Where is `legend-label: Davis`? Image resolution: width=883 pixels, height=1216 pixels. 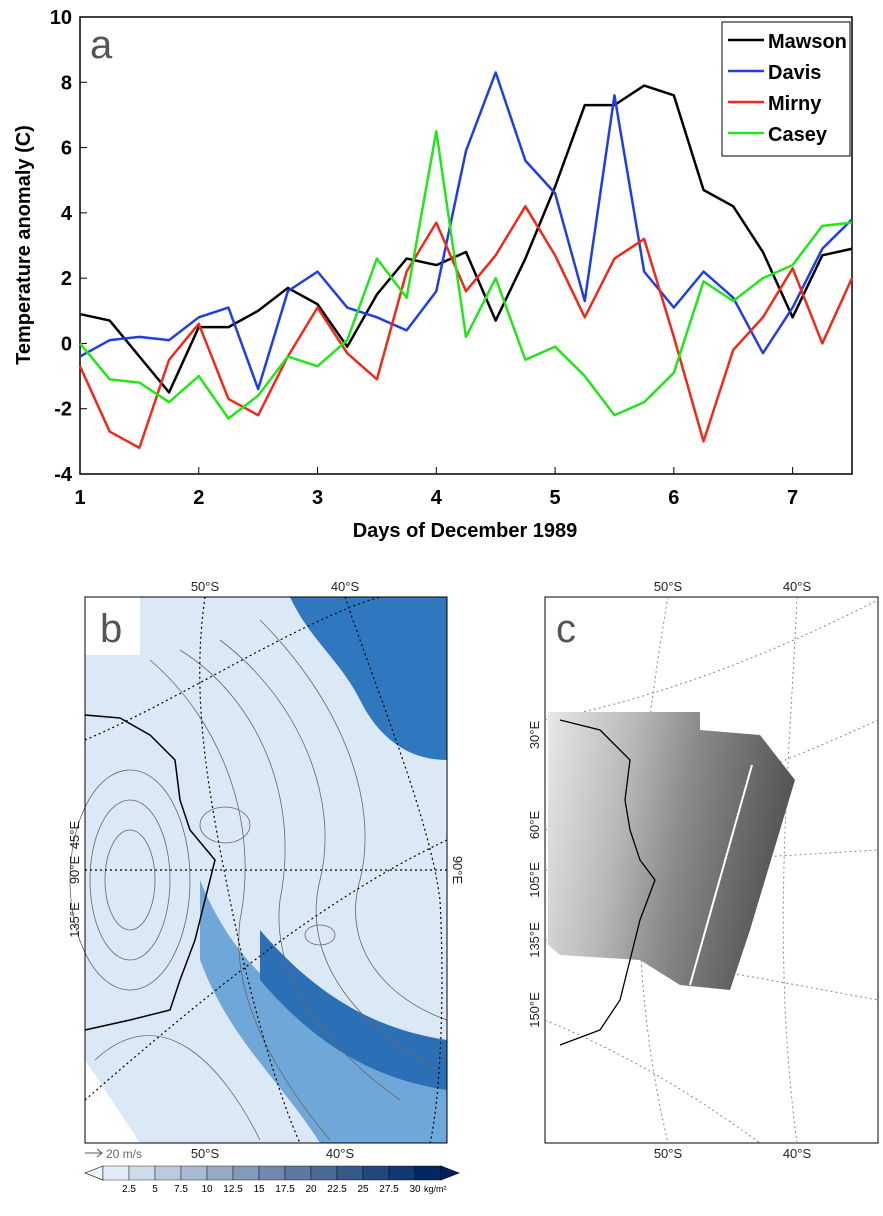 legend-label: Davis is located at coordinates (794, 73).